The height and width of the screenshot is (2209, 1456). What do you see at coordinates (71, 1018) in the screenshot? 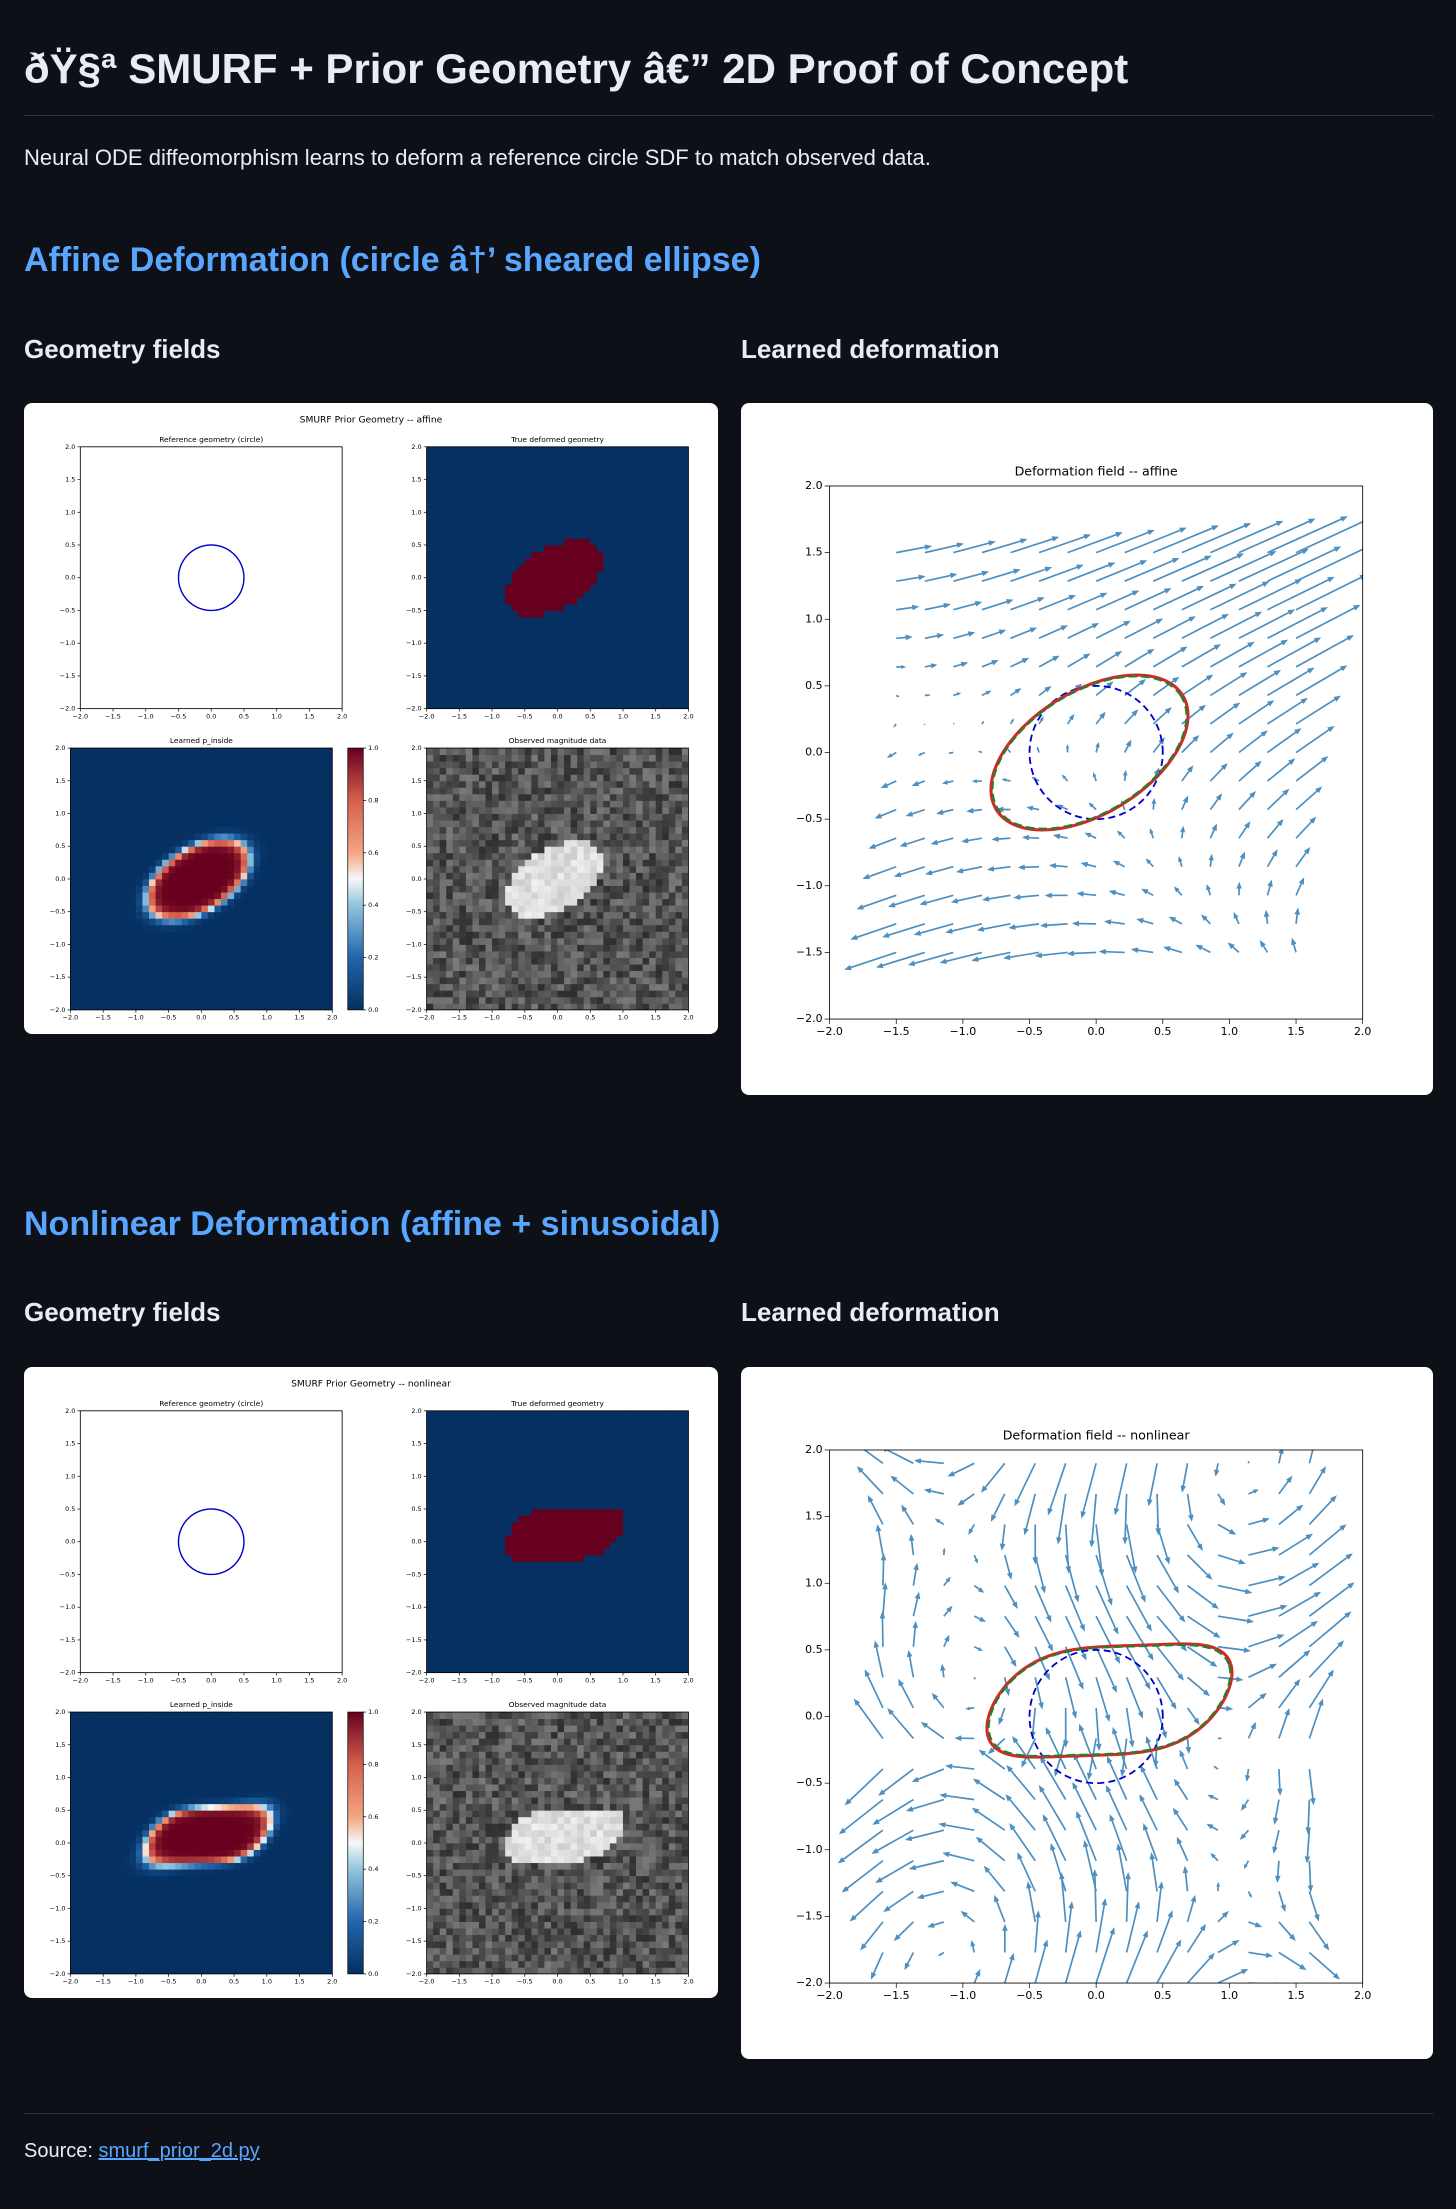
I see `x-tick-label: −2.0` at bounding box center [71, 1018].